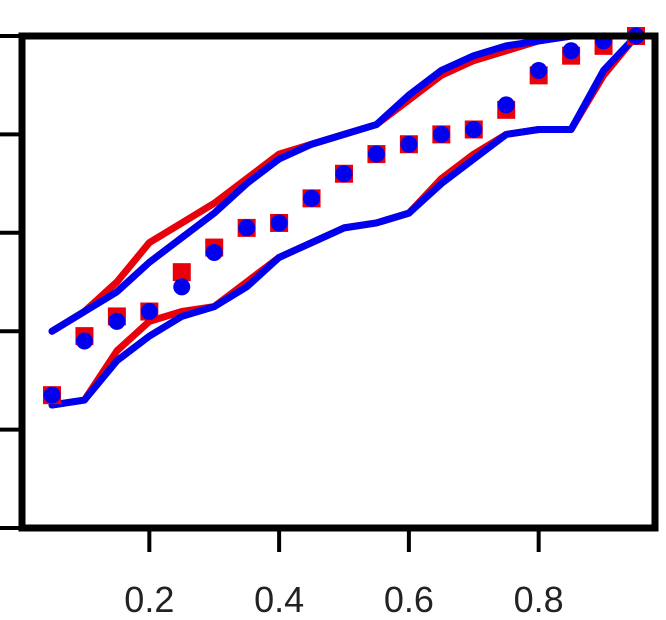  Describe the element at coordinates (149, 599) in the screenshot. I see `x-tick-label-0: 0.2` at that location.